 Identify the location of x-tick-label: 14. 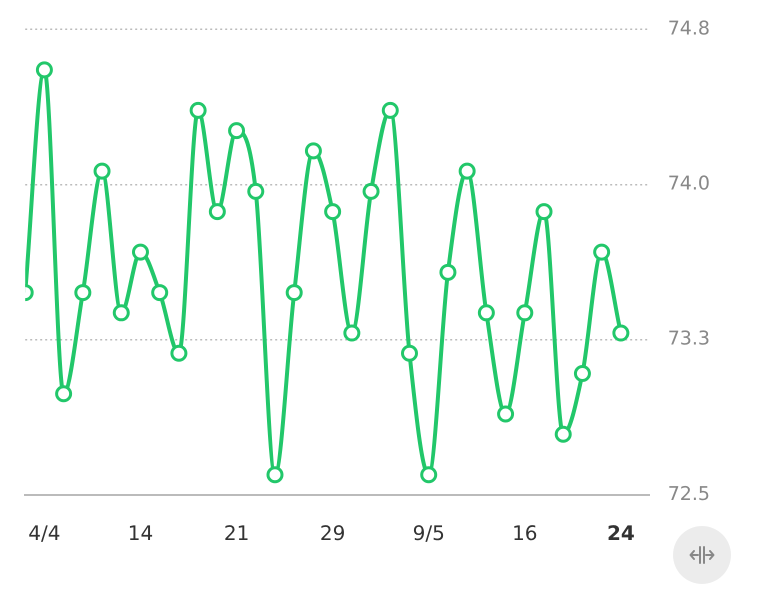
(141, 533).